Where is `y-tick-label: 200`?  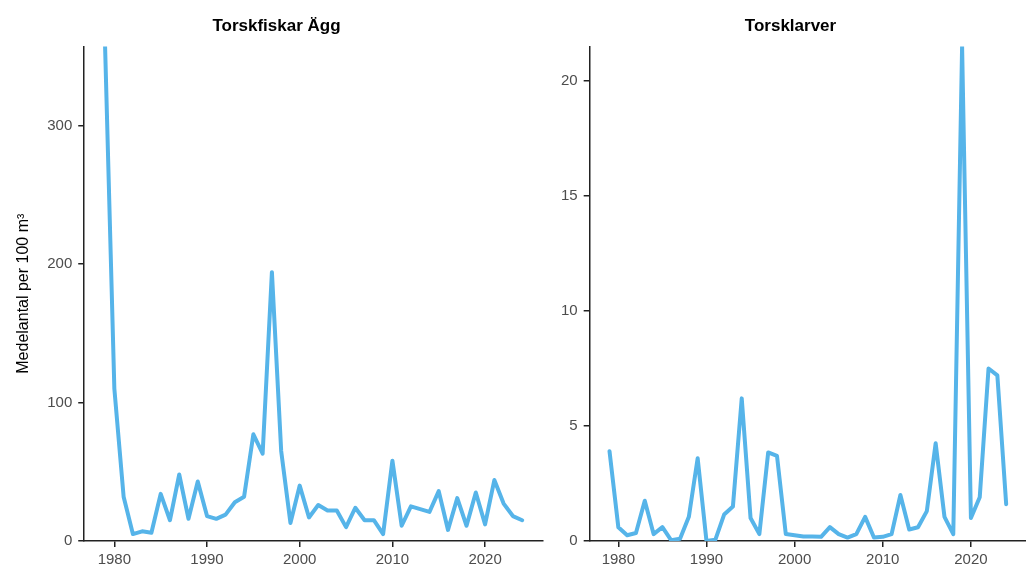
y-tick-label: 200 is located at coordinates (60, 263).